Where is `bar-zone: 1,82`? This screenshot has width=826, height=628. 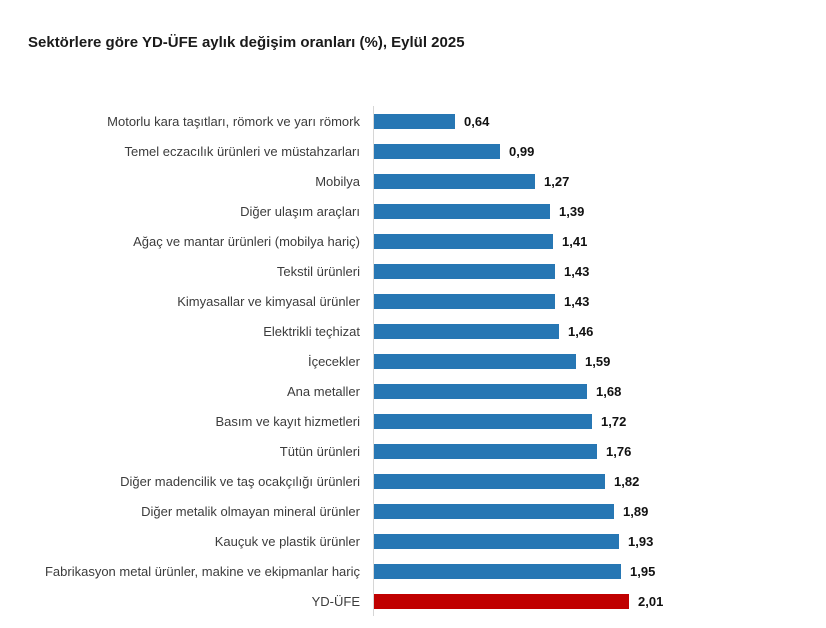
bar-zone: 1,82 is located at coordinates (506, 481).